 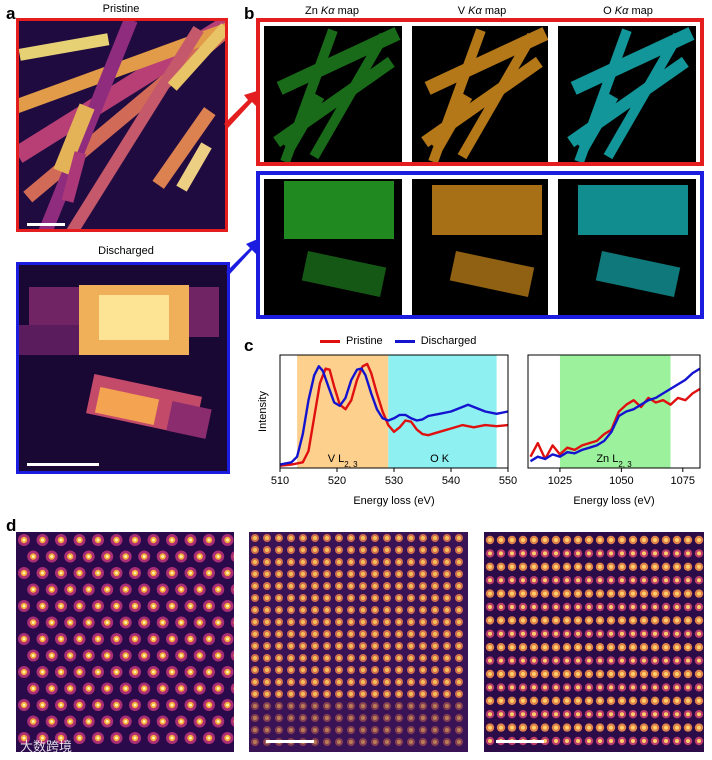 I want to click on series-line-right-pristine, so click(x=615, y=424).